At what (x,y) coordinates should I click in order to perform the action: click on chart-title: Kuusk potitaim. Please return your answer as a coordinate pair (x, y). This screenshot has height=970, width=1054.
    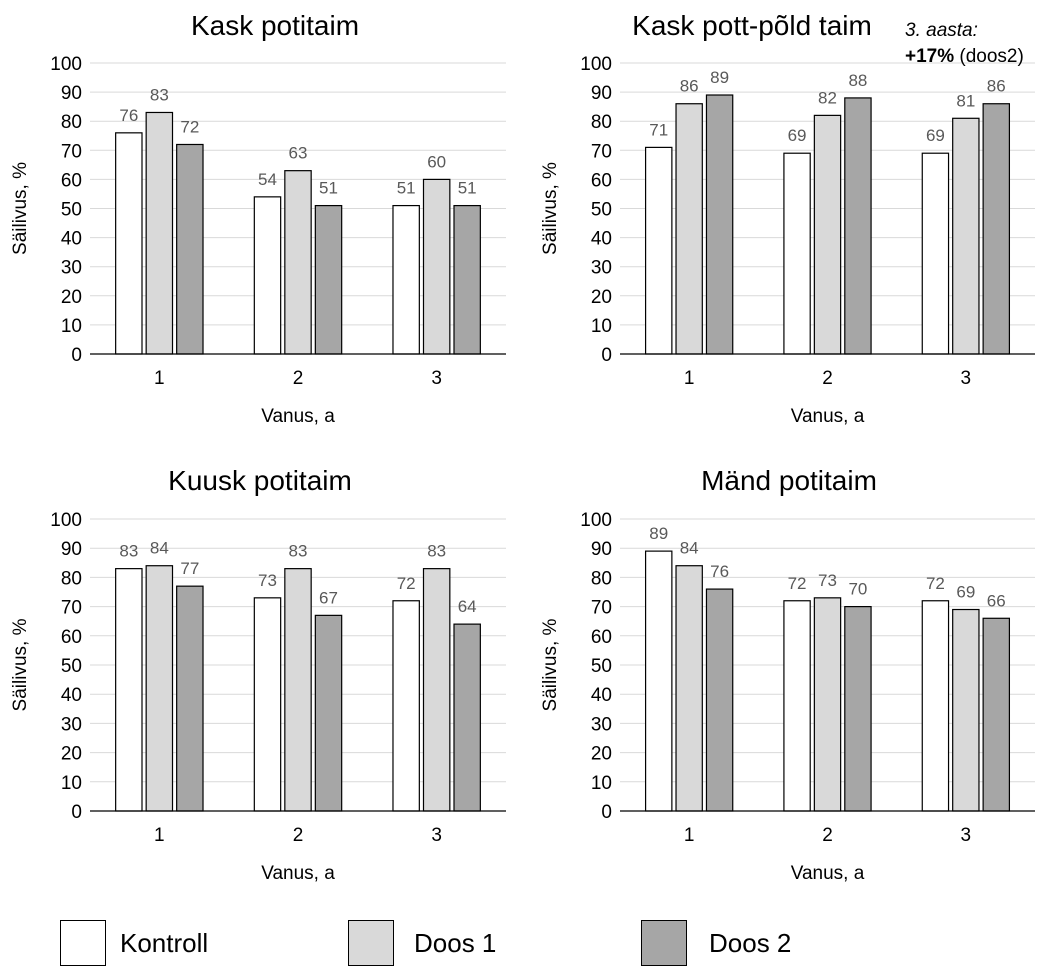
    Looking at the image, I should click on (260, 480).